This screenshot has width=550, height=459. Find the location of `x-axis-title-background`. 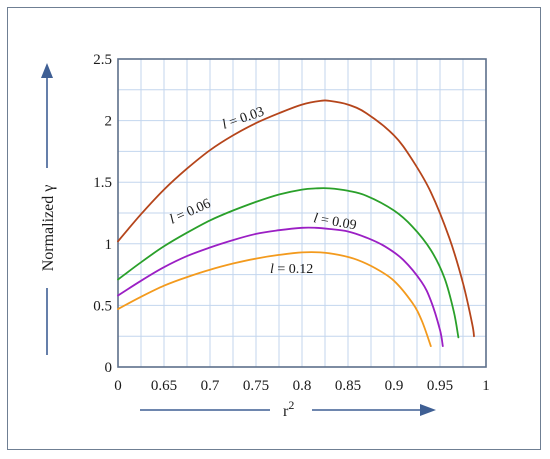

x-axis-title-background is located at coordinates (291, 410).